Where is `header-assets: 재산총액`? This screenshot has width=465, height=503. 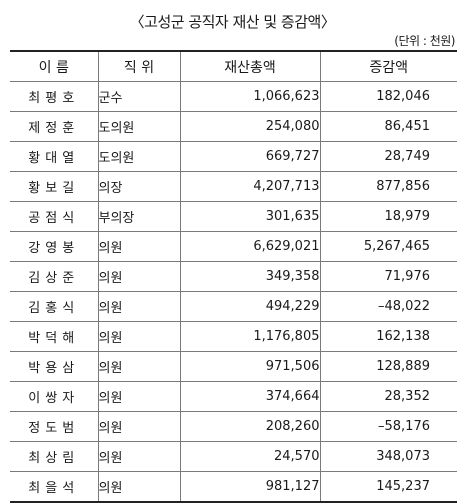 header-assets: 재산총액 is located at coordinates (249, 66).